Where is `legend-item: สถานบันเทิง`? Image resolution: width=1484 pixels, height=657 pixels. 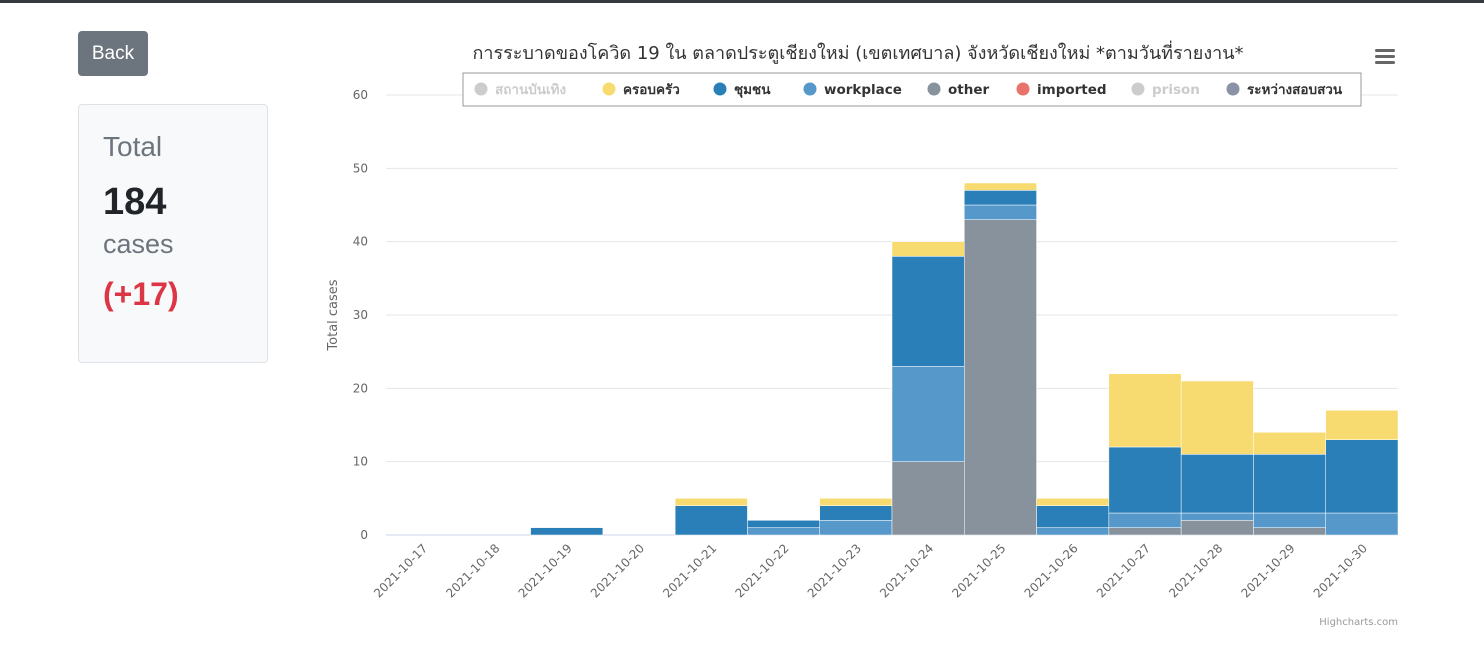 legend-item: สถานบันเทิง is located at coordinates (520, 90).